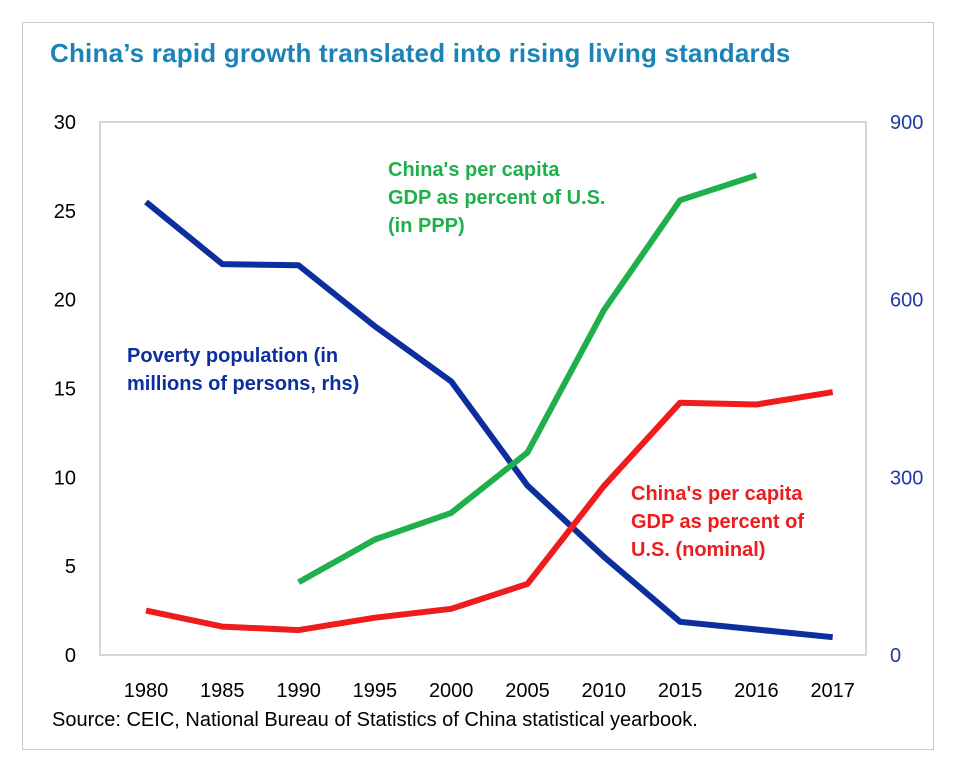 Image resolution: width=953 pixels, height=773 pixels. I want to click on right-tick-label: 0, so click(895, 656).